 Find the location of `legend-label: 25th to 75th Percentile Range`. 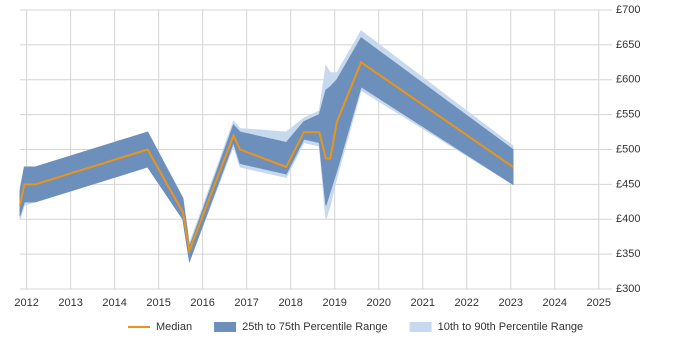

legend-label: 25th to 75th Percentile Range is located at coordinates (315, 327).